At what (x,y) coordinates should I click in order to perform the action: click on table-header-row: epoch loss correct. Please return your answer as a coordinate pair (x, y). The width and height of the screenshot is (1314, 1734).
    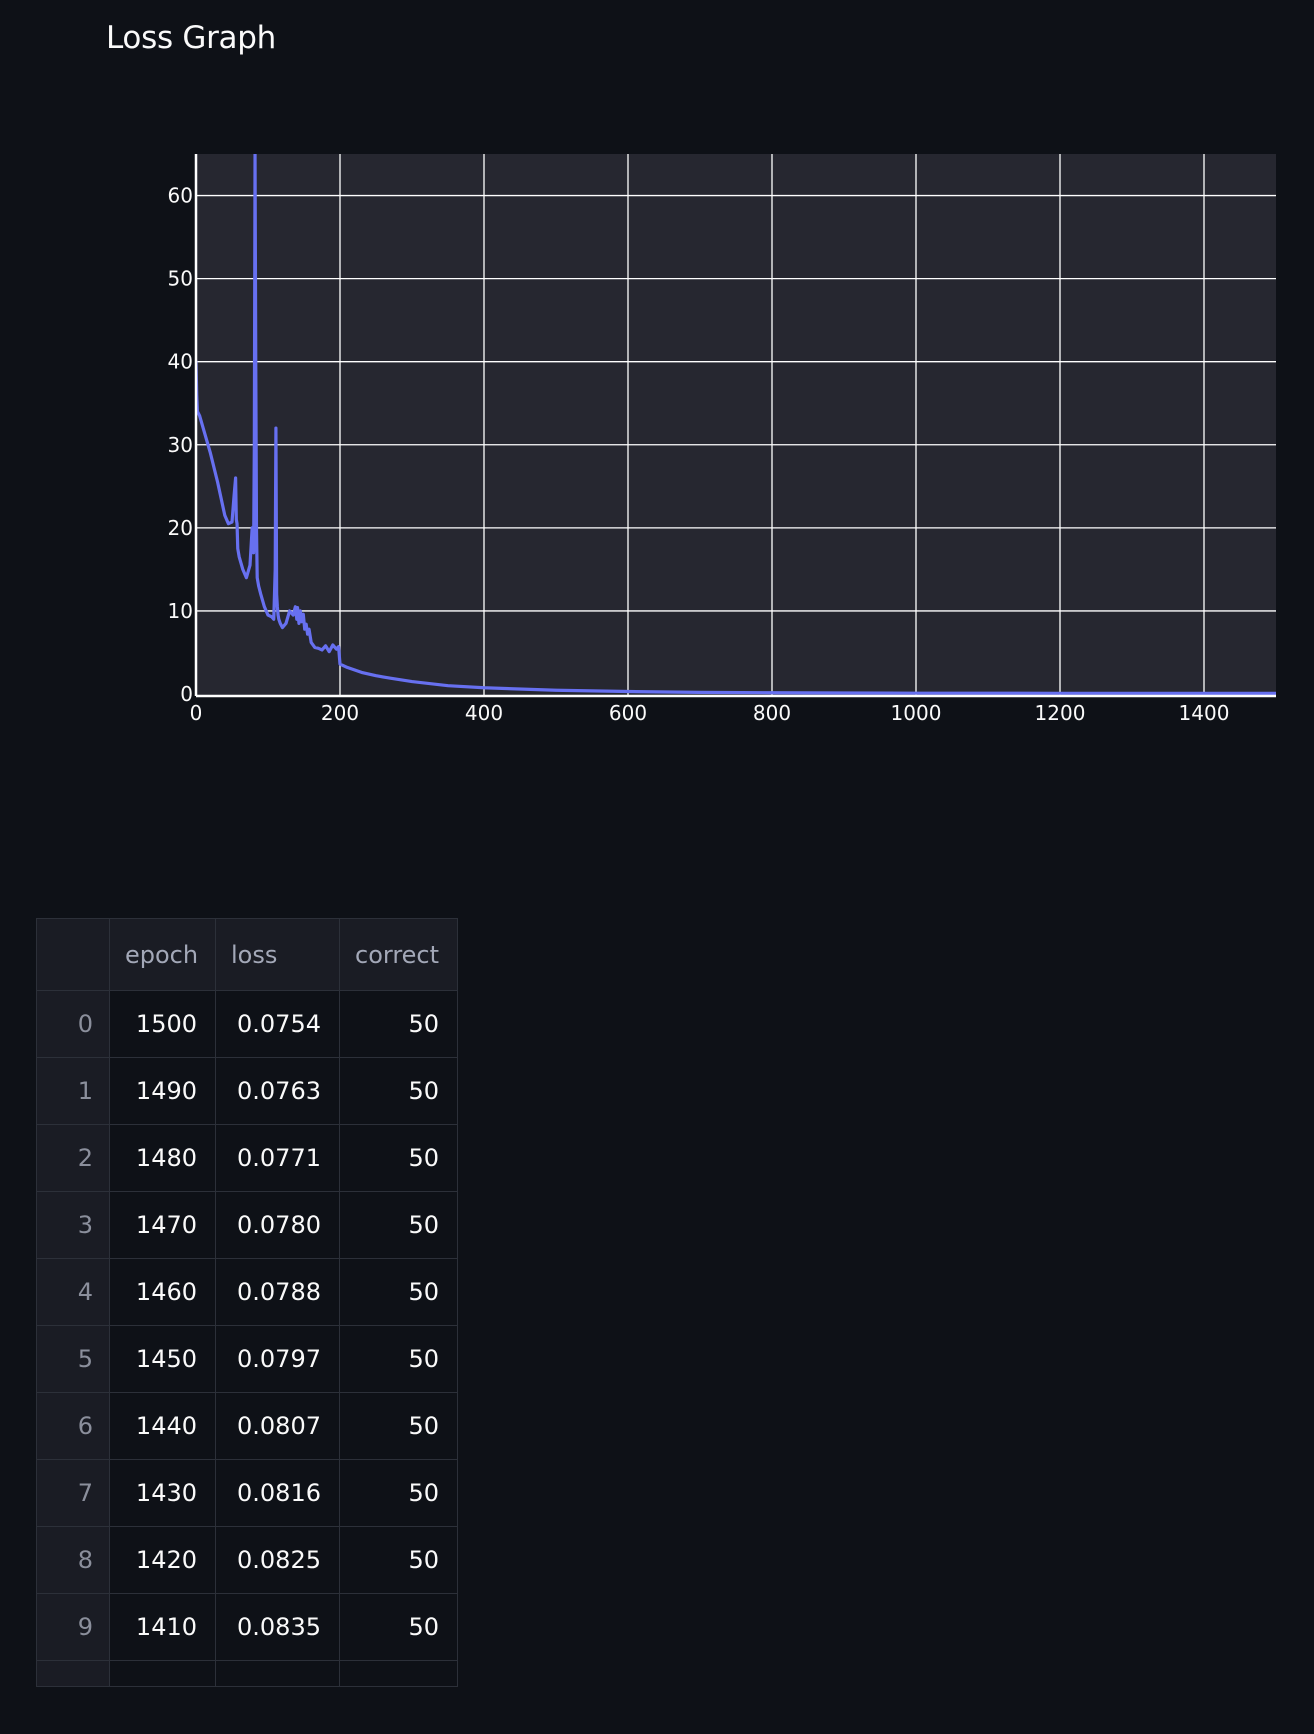
    Looking at the image, I should click on (247, 954).